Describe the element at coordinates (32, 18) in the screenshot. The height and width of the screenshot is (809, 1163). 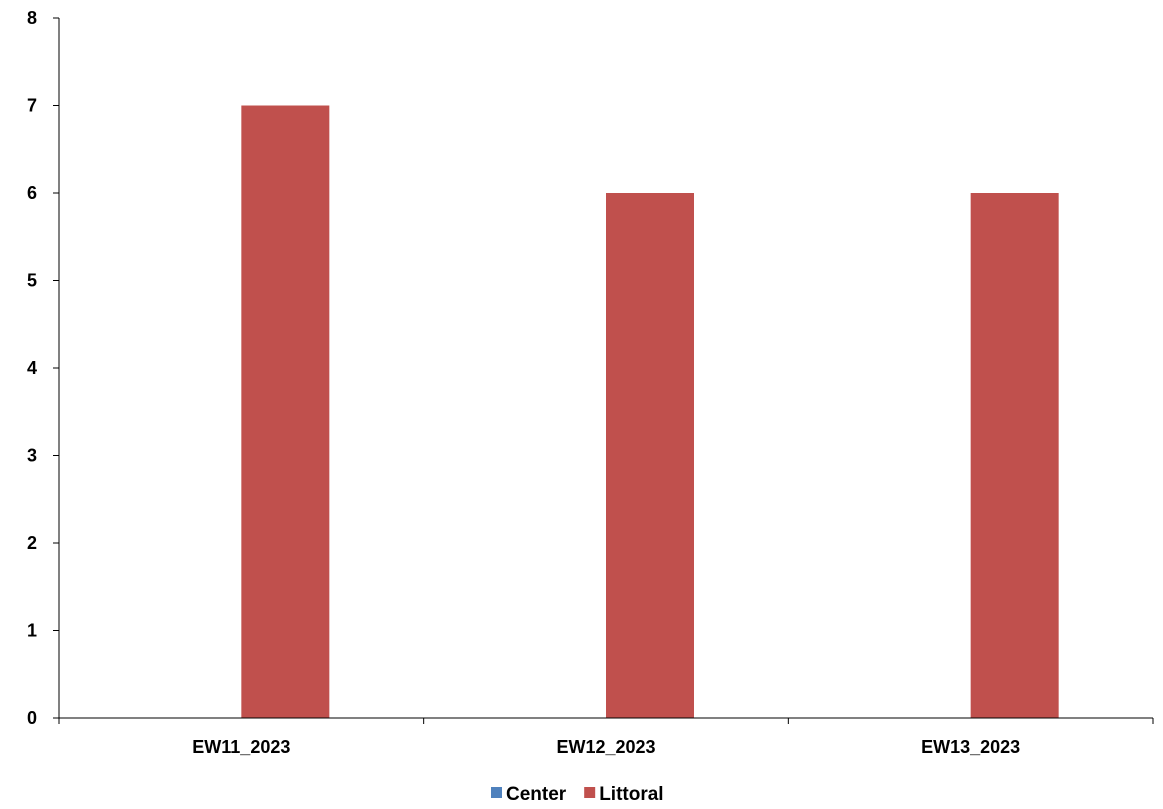
I see `y-tick-label: 8` at that location.